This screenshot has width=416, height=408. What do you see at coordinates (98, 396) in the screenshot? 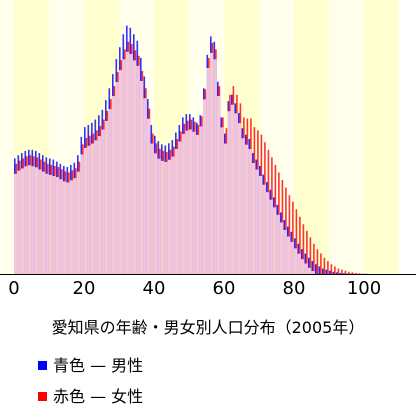
I see `legend-female-label: 赤色 — 女性` at bounding box center [98, 396].